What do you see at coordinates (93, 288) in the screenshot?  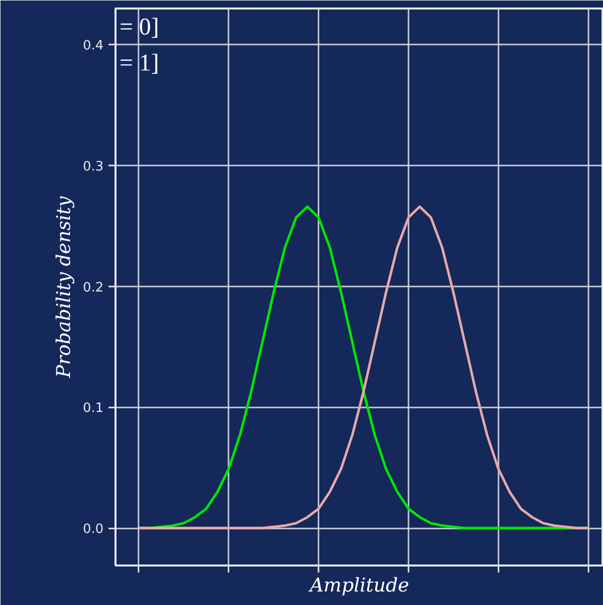 I see `y-tick-label: 0.2` at bounding box center [93, 288].